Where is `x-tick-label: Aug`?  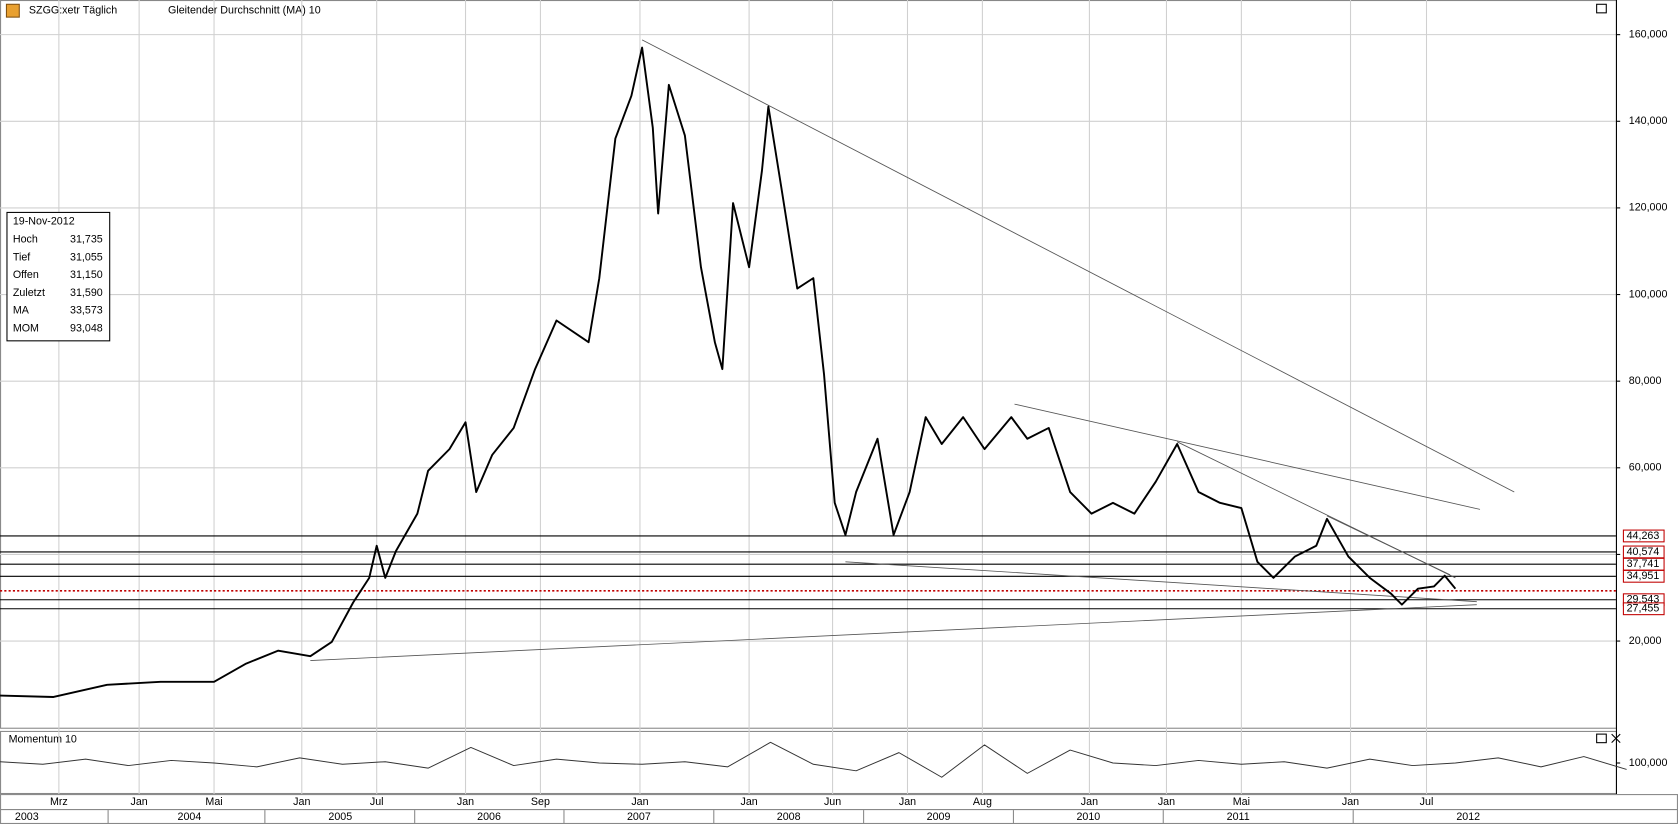
x-tick-label: Aug is located at coordinates (982, 802).